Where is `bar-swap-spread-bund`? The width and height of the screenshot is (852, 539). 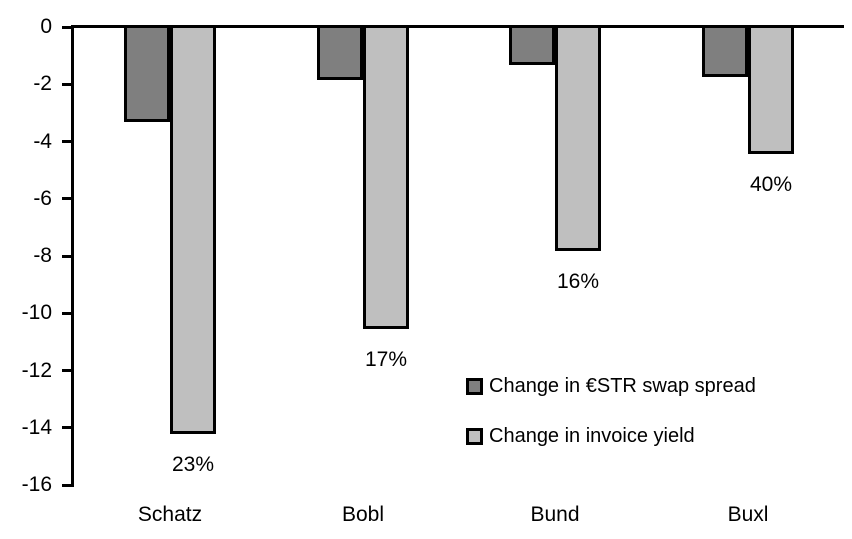 bar-swap-spread-bund is located at coordinates (532, 45).